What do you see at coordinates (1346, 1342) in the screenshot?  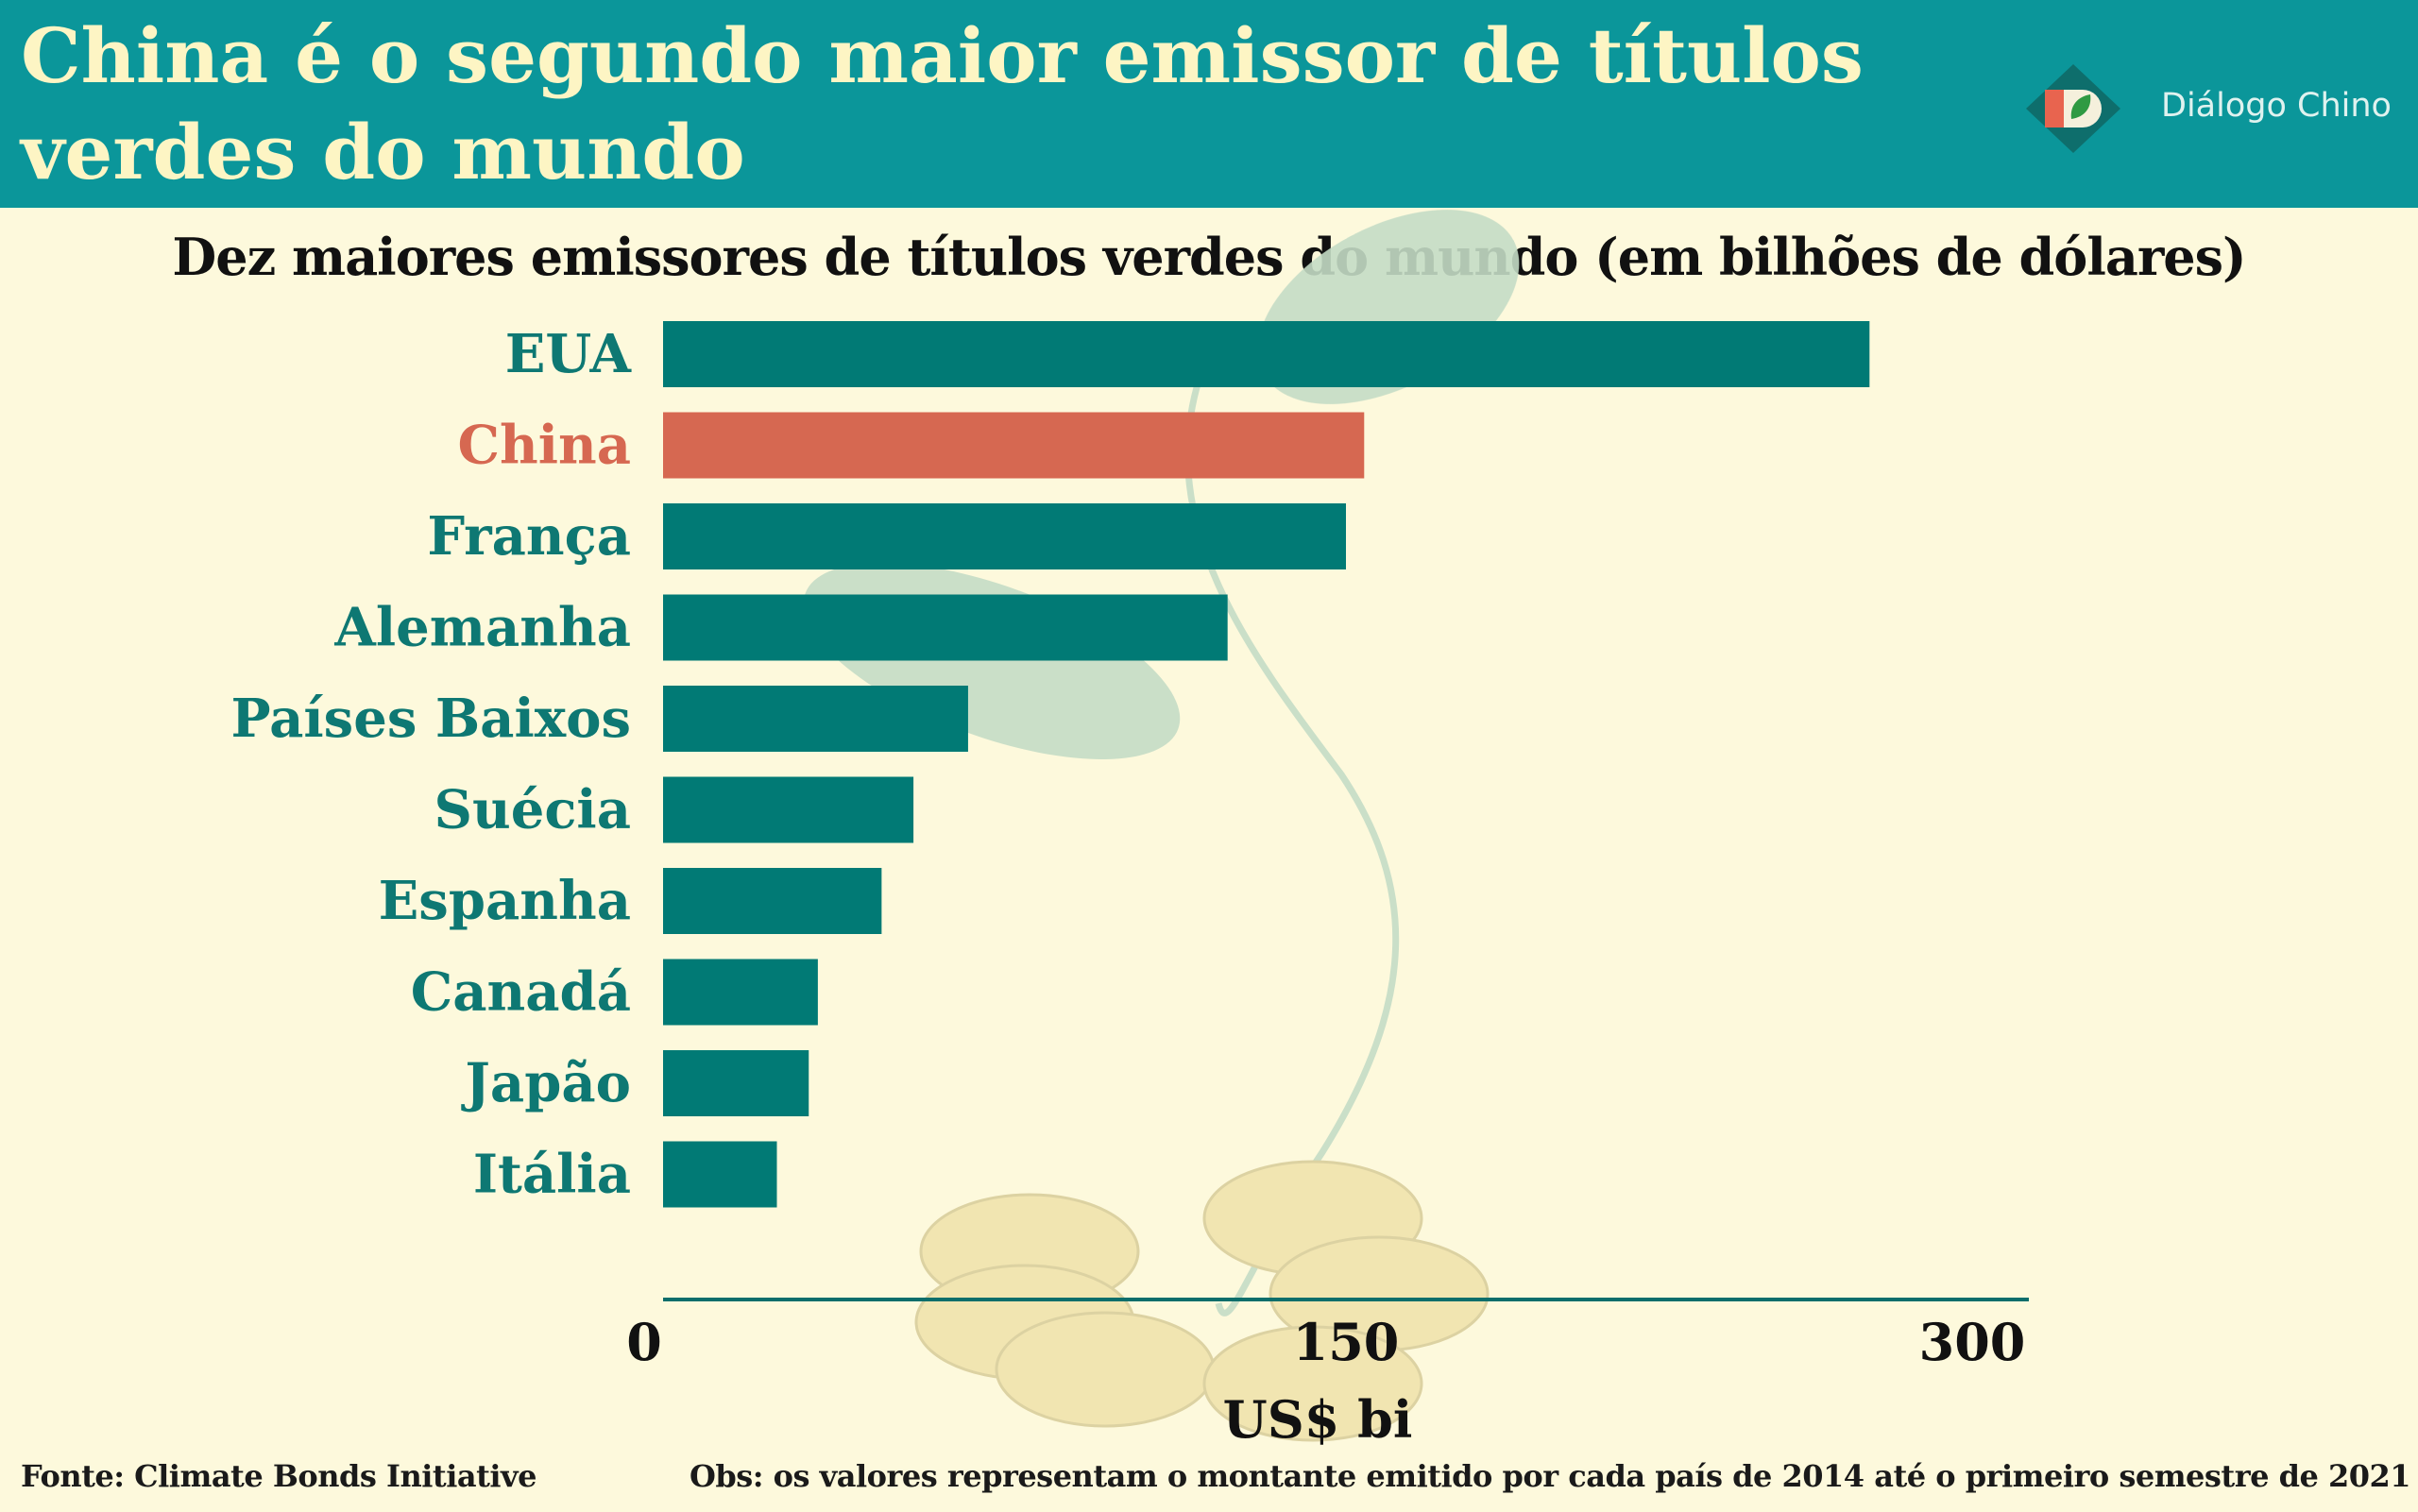 I see `x-tick-label: 150` at bounding box center [1346, 1342].